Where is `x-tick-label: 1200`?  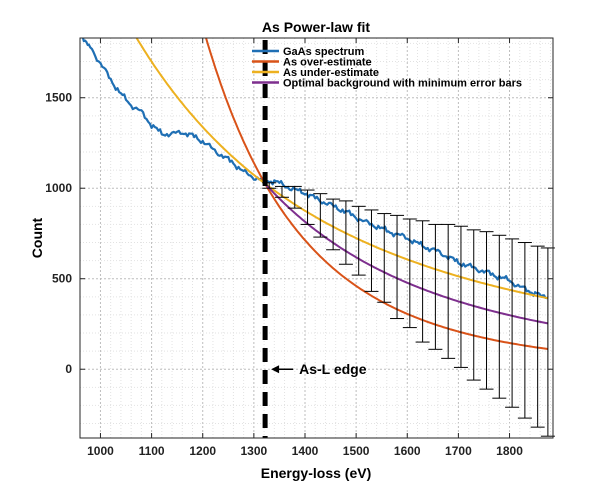
x-tick-label: 1200 is located at coordinates (202, 451).